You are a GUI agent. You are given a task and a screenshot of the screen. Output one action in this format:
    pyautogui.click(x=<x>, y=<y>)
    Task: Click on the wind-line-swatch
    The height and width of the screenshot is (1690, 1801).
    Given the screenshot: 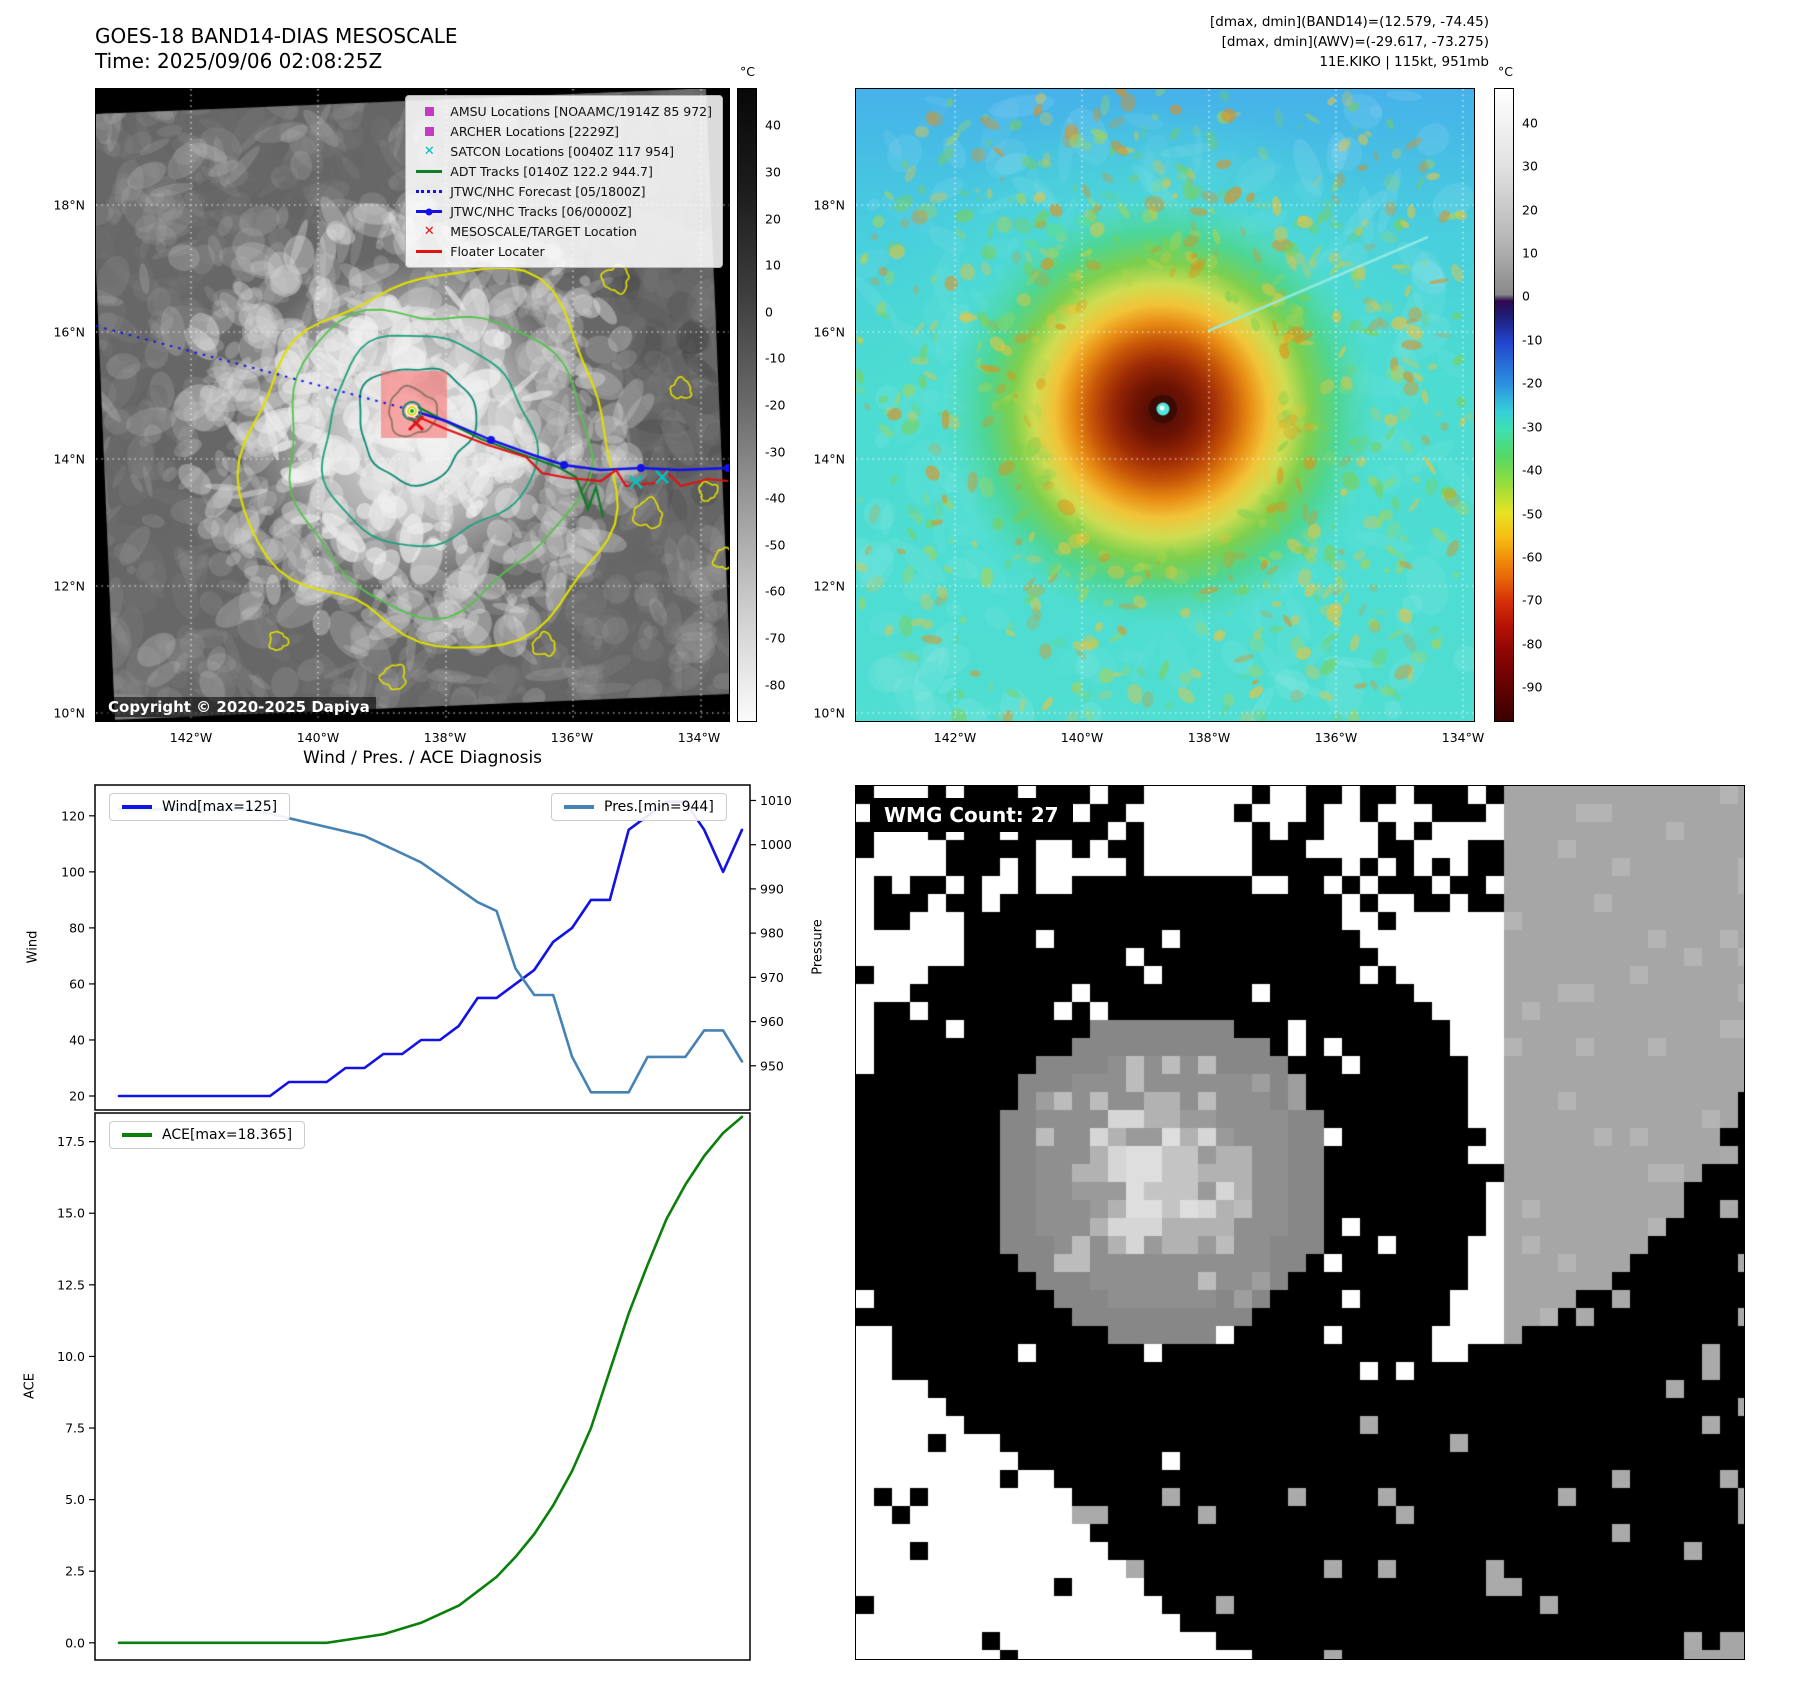 What is the action you would take?
    pyautogui.click(x=137, y=807)
    